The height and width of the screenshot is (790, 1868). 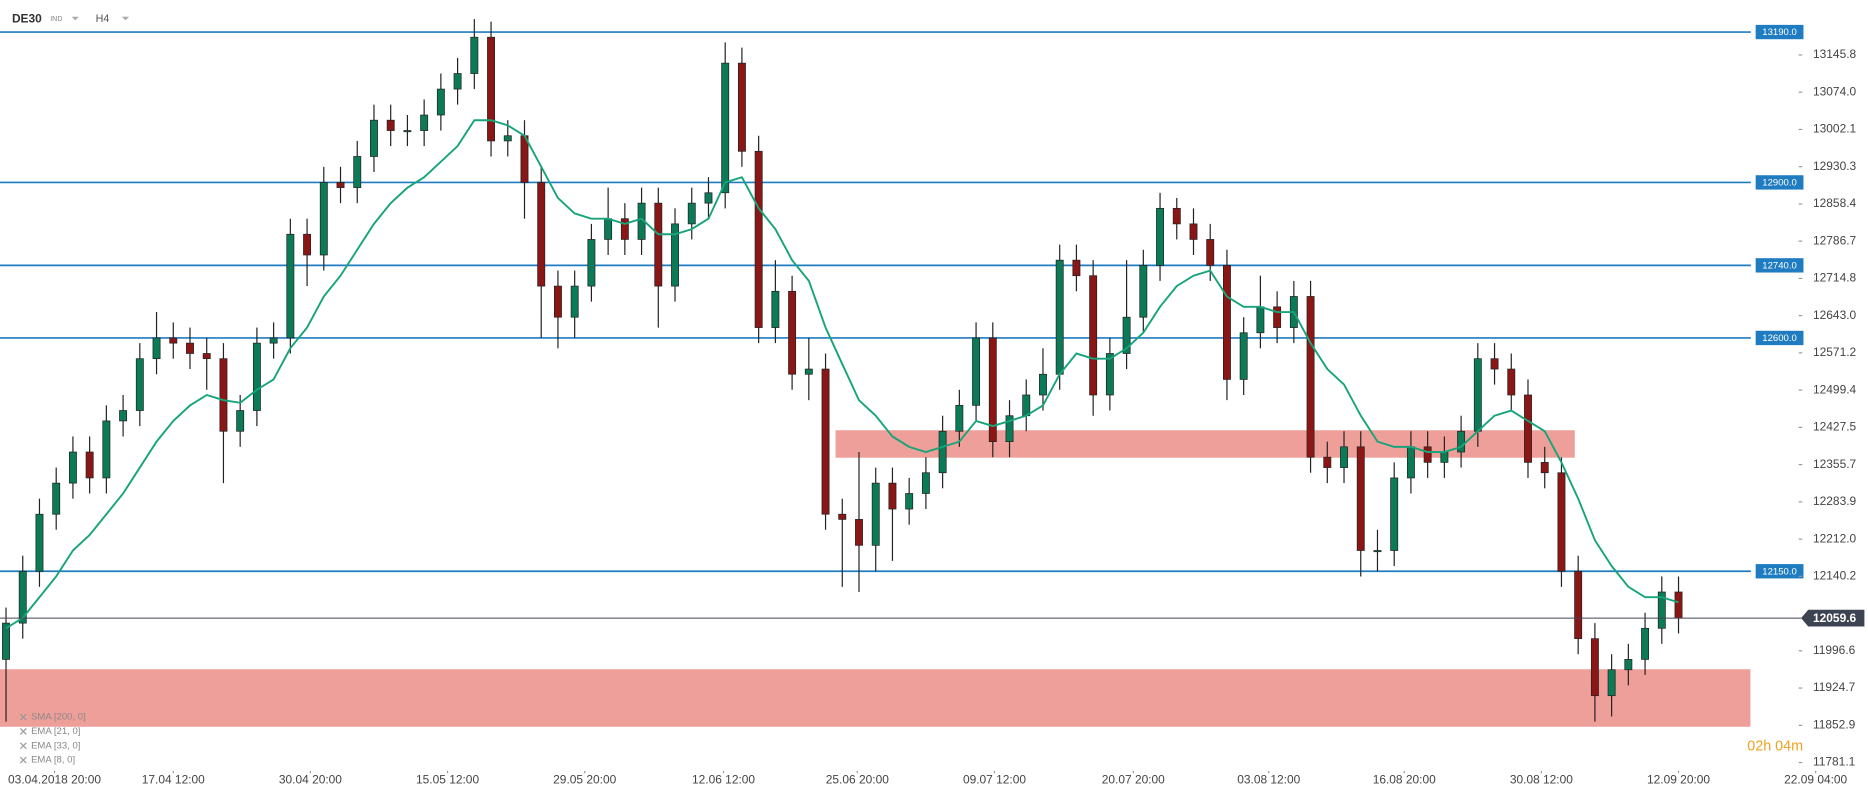 I want to click on y-tick-label: 12786.7, so click(x=1835, y=240).